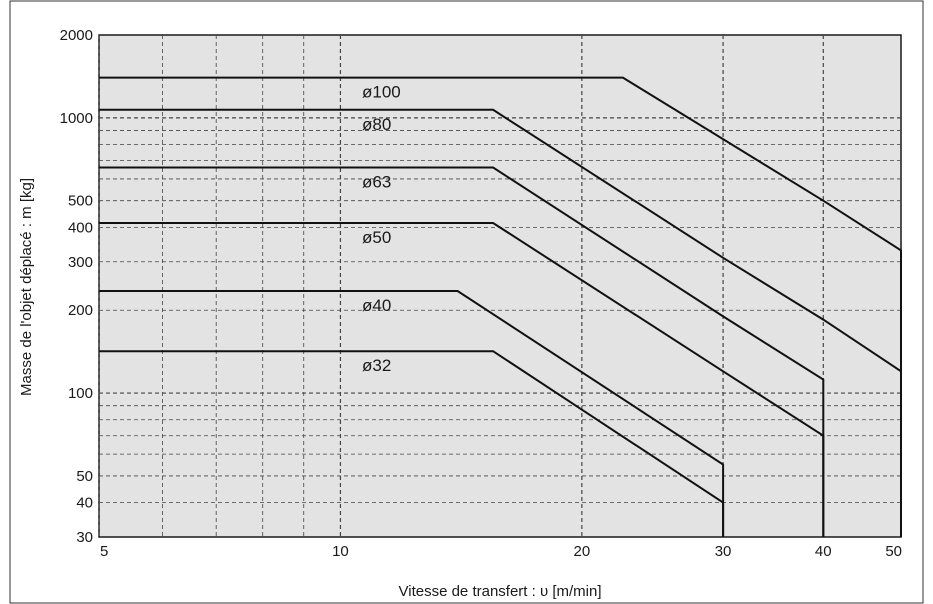 The height and width of the screenshot is (604, 933). I want to click on x-tick-labels: 5 10 20 30 40 50, so click(501, 551).